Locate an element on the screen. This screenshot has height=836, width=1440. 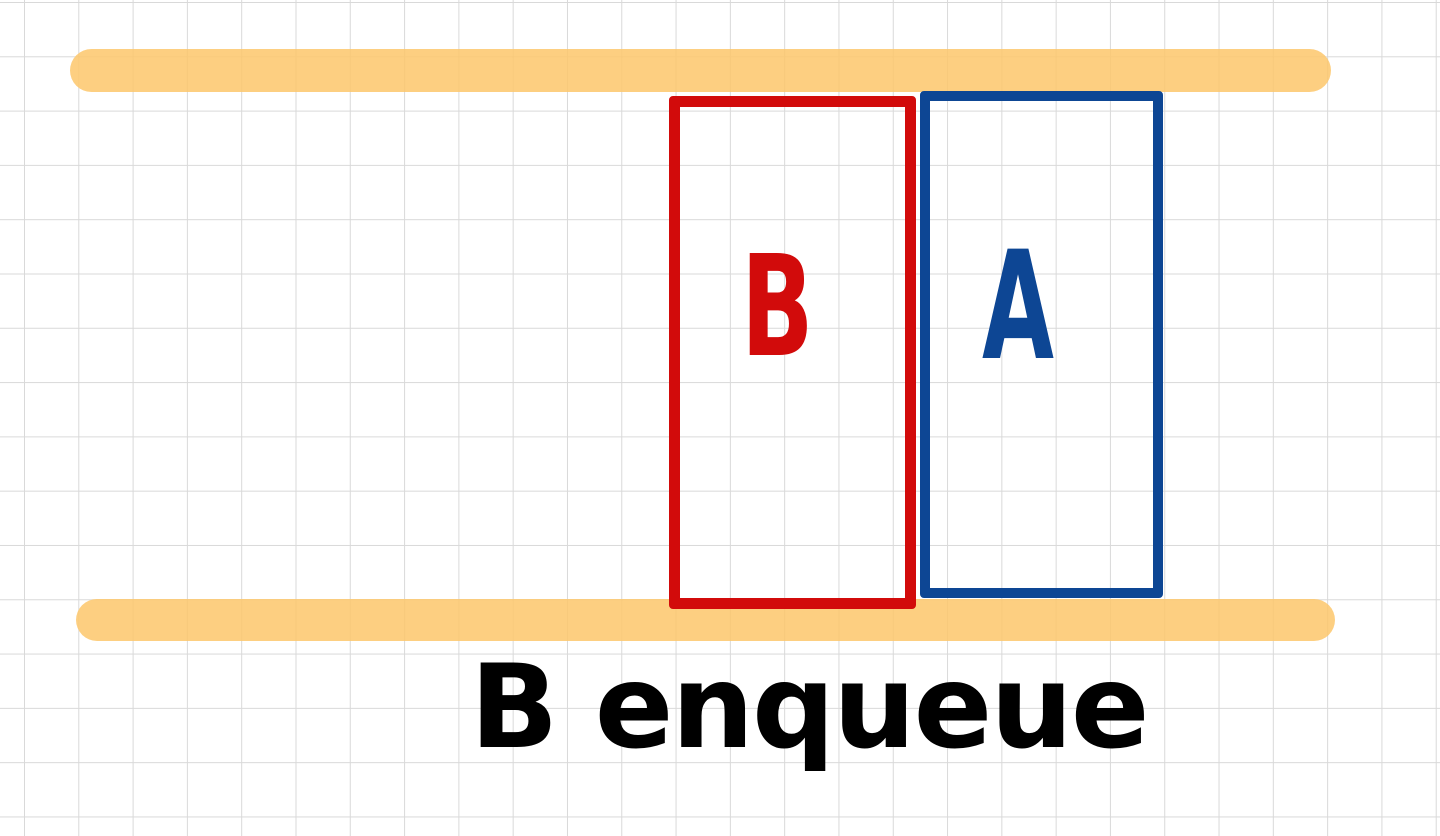
operation-caption: B enqueue is located at coordinates (810, 707).